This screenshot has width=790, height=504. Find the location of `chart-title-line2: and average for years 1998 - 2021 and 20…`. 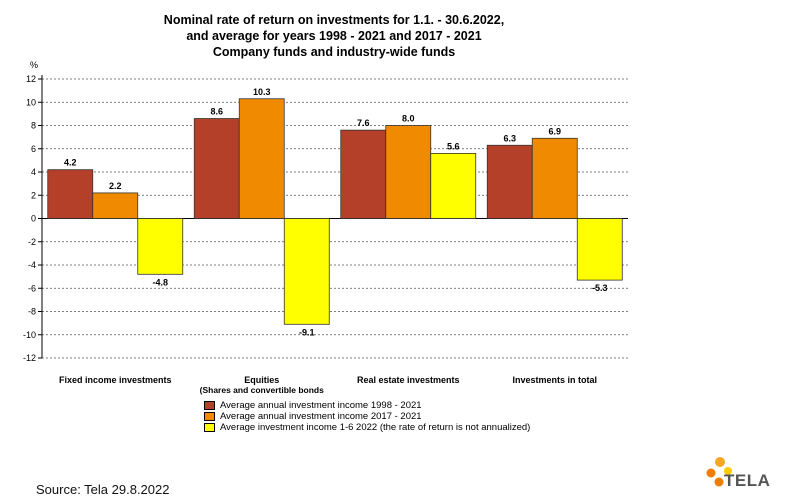

chart-title-line2: and average for years 1998 - 2021 and 20… is located at coordinates (334, 36).